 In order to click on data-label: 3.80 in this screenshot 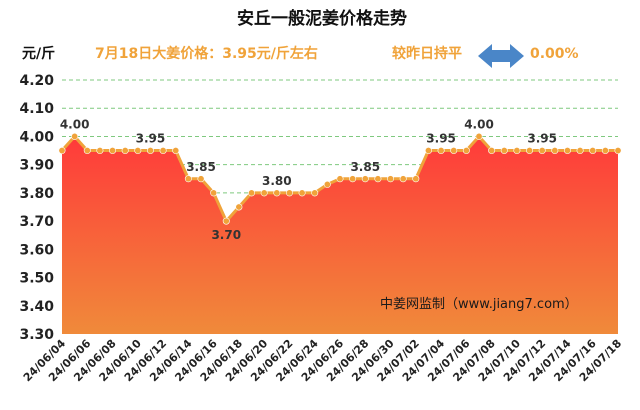, I will do `click(277, 181)`.